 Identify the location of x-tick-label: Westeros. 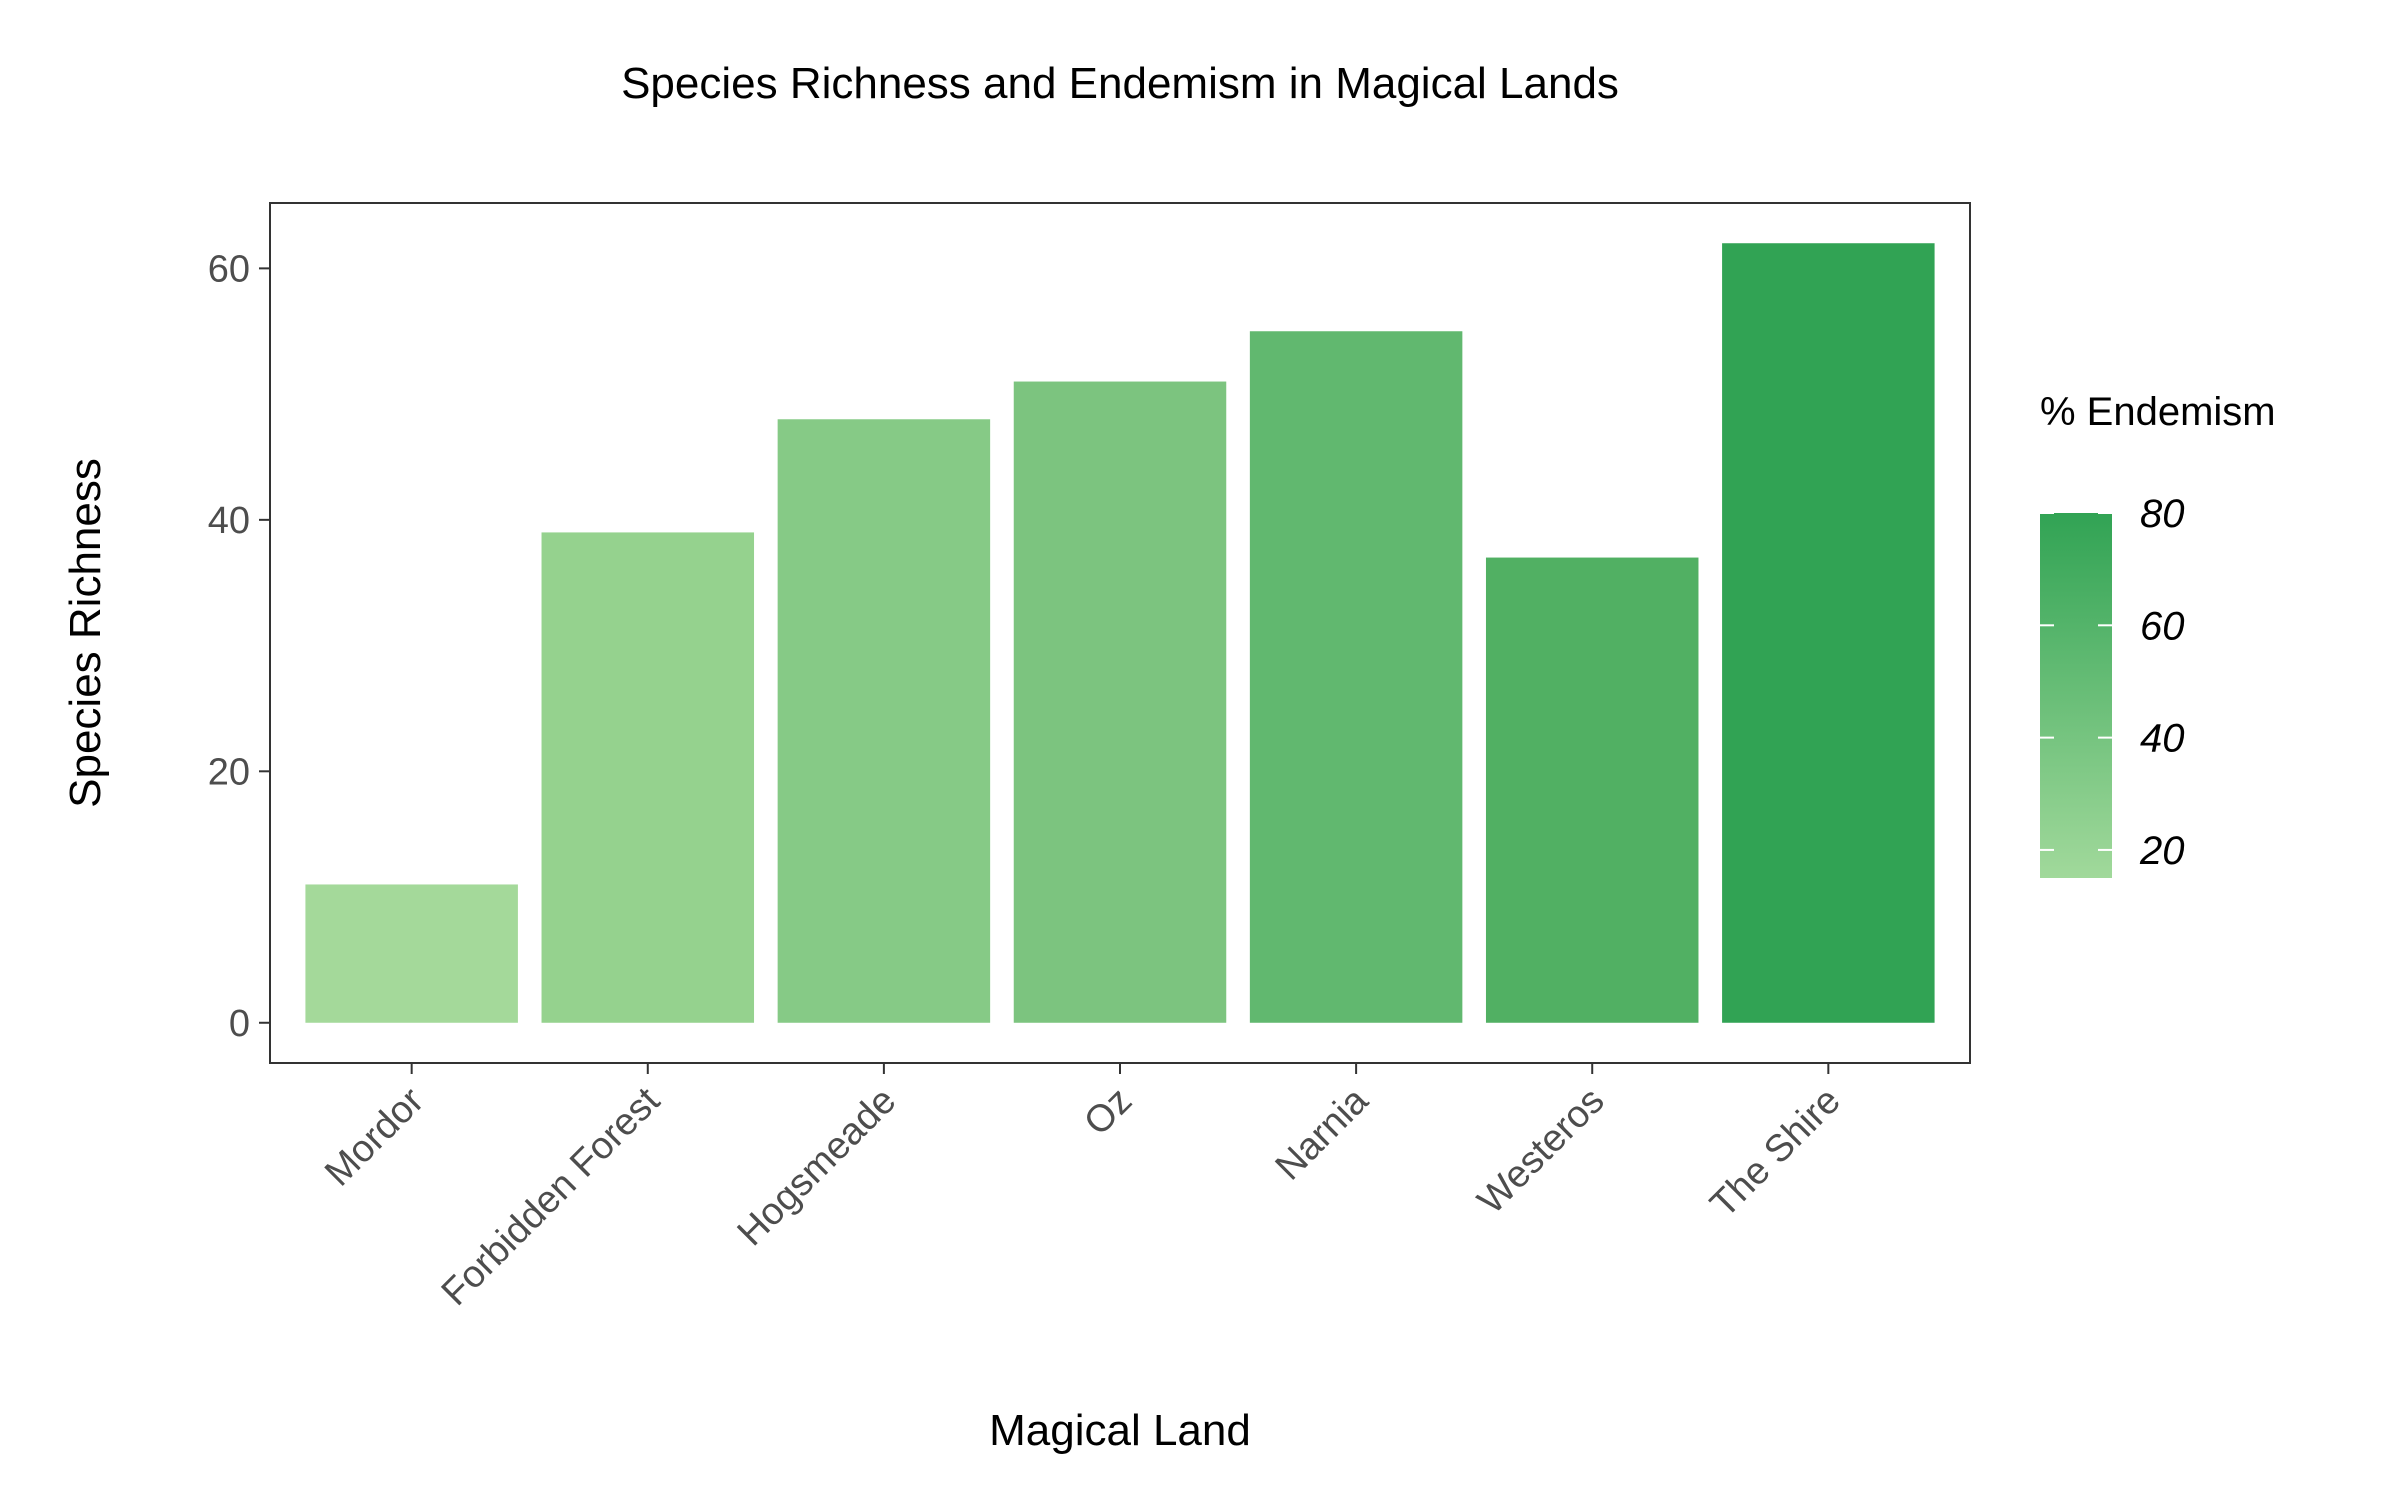
(1541, 1151).